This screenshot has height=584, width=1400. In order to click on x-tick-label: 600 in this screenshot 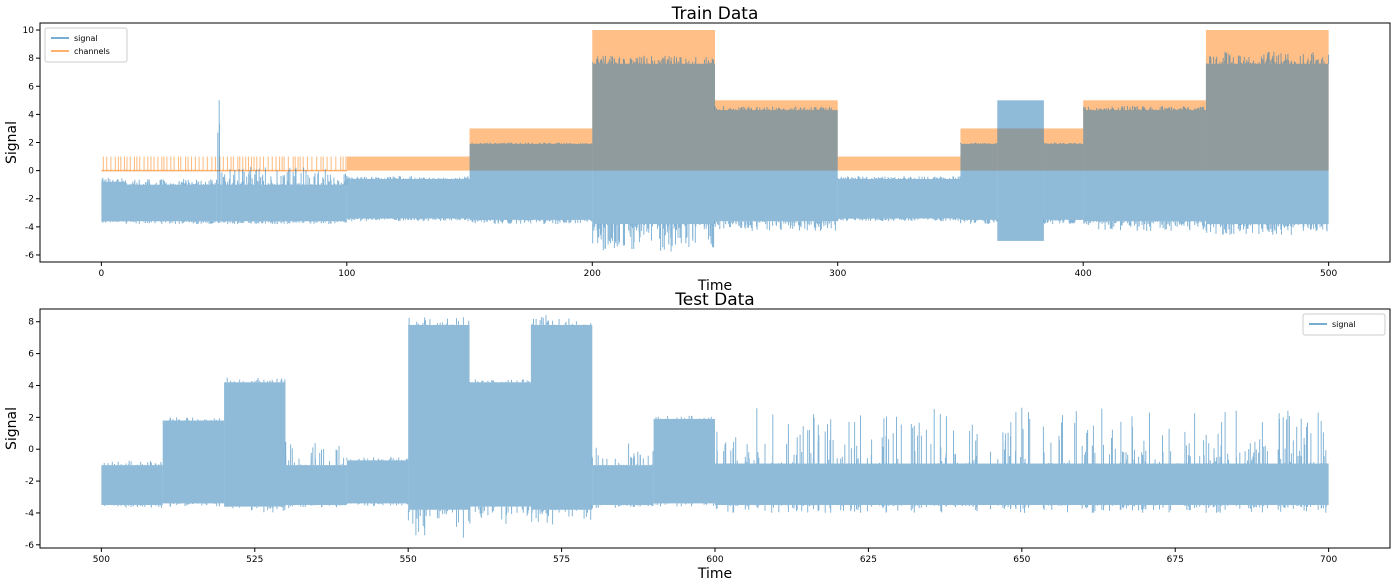, I will do `click(714, 560)`.